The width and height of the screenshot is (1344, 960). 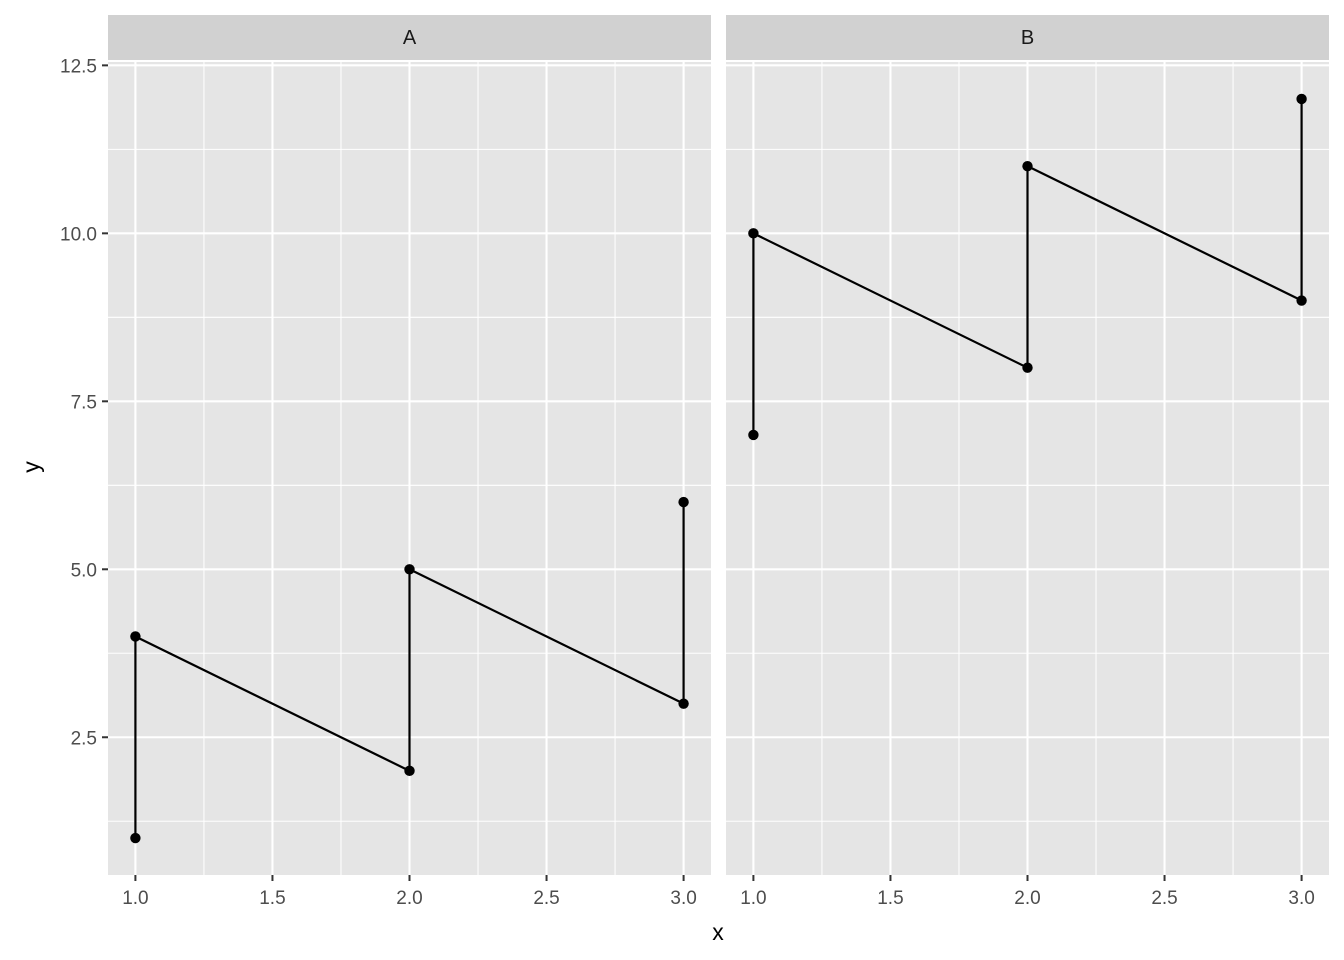 I want to click on y-axis: 2.5 5.0 7.5 10.0 12.5, so click(x=84, y=402).